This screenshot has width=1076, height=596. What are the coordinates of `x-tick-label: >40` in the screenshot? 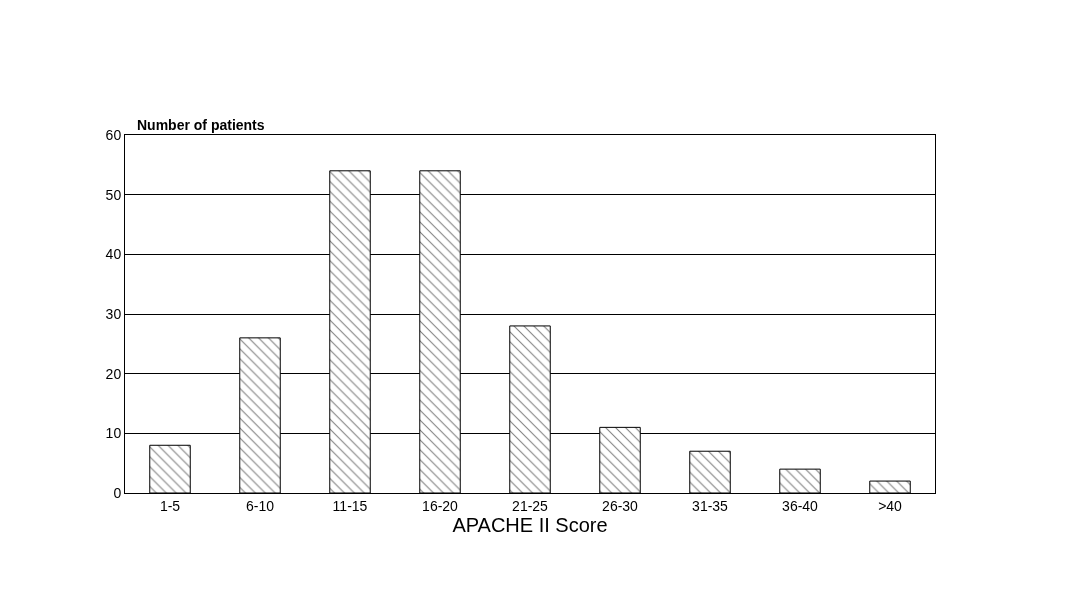 It's located at (890, 505).